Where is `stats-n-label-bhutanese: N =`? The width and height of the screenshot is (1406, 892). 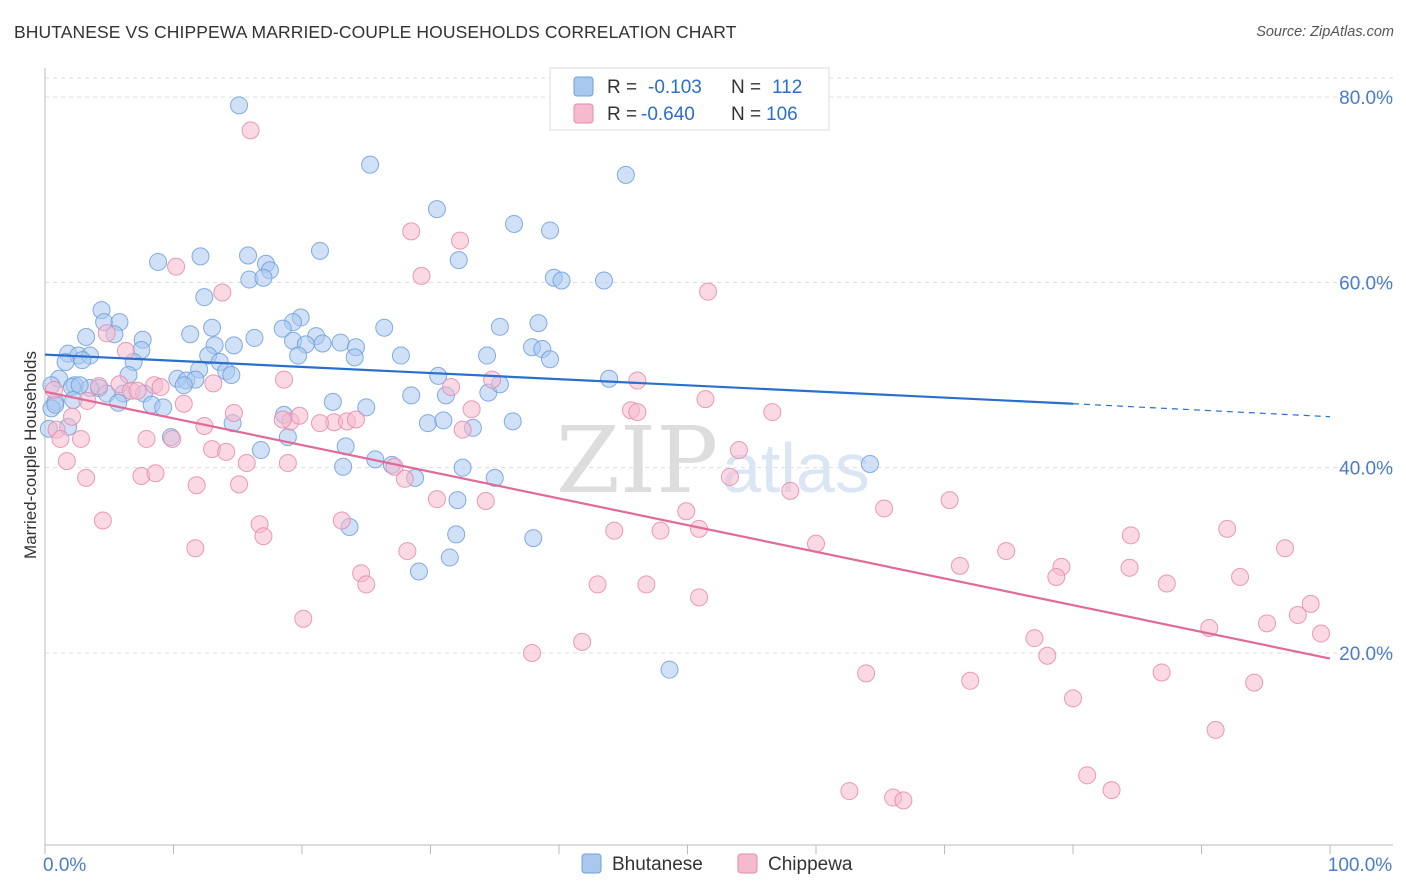
stats-n-label-bhutanese: N = is located at coordinates (746, 87).